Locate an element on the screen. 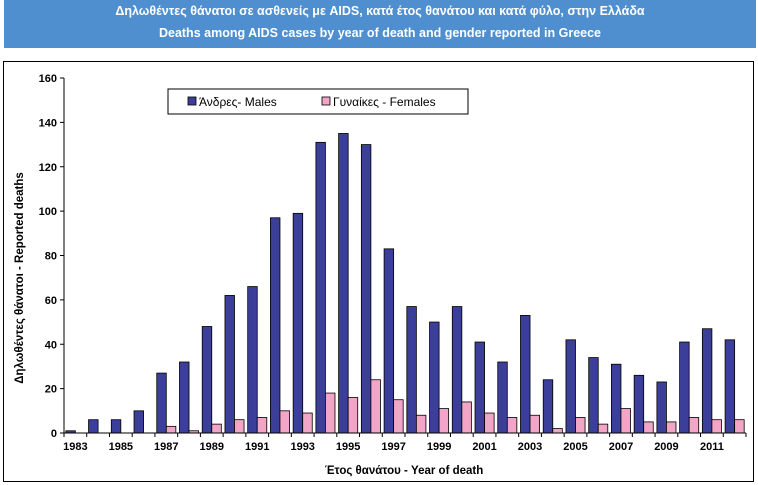 This screenshot has width=758, height=485. y-tick-label: 60 is located at coordinates (51, 301).